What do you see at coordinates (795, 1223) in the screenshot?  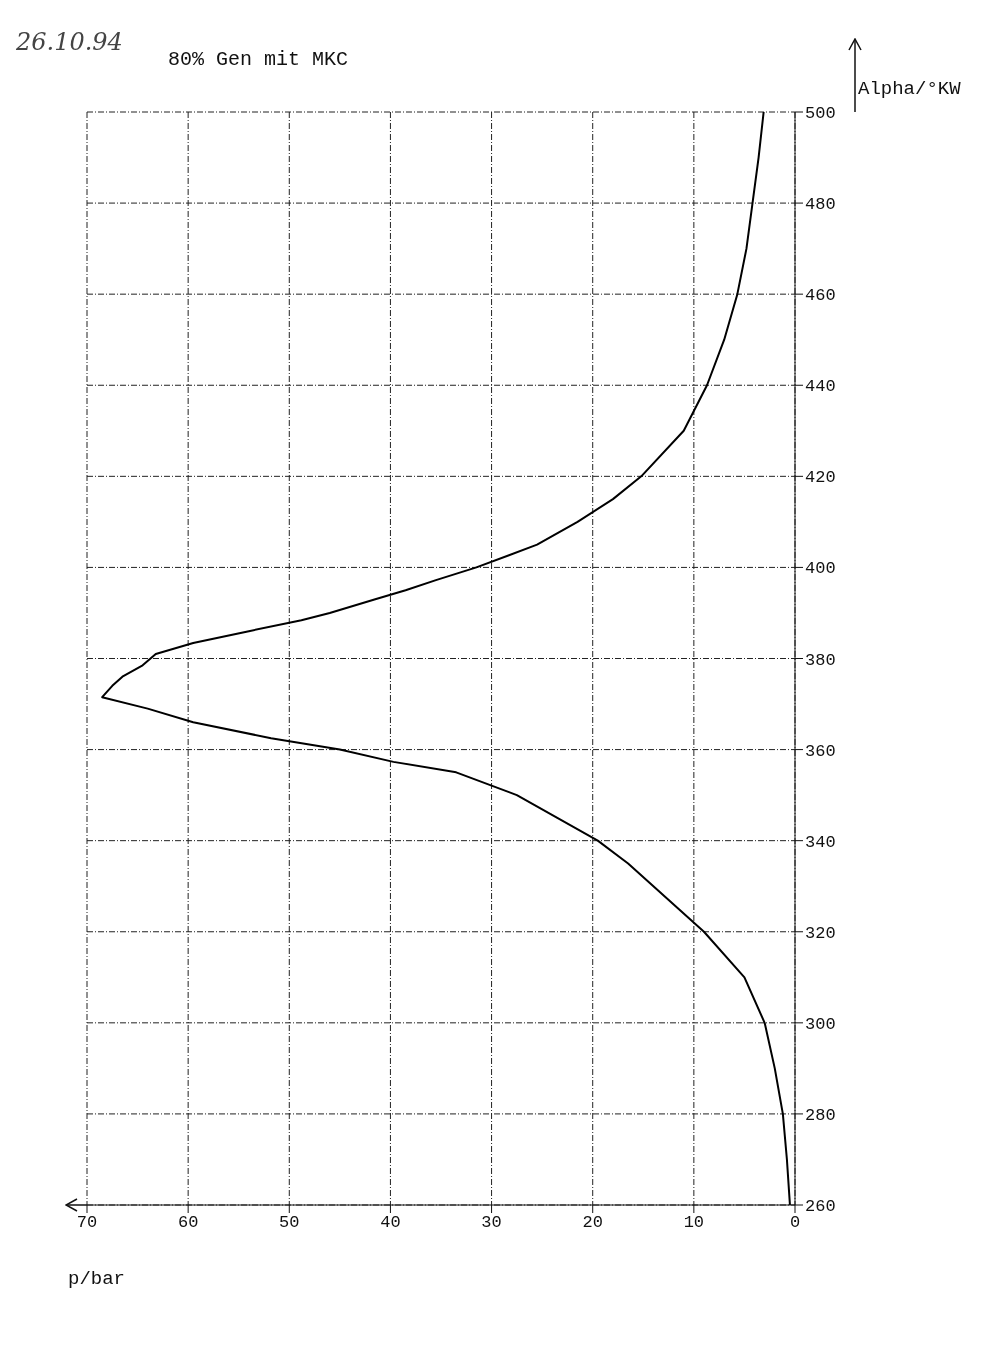 I see `x-tick-label: 0` at bounding box center [795, 1223].